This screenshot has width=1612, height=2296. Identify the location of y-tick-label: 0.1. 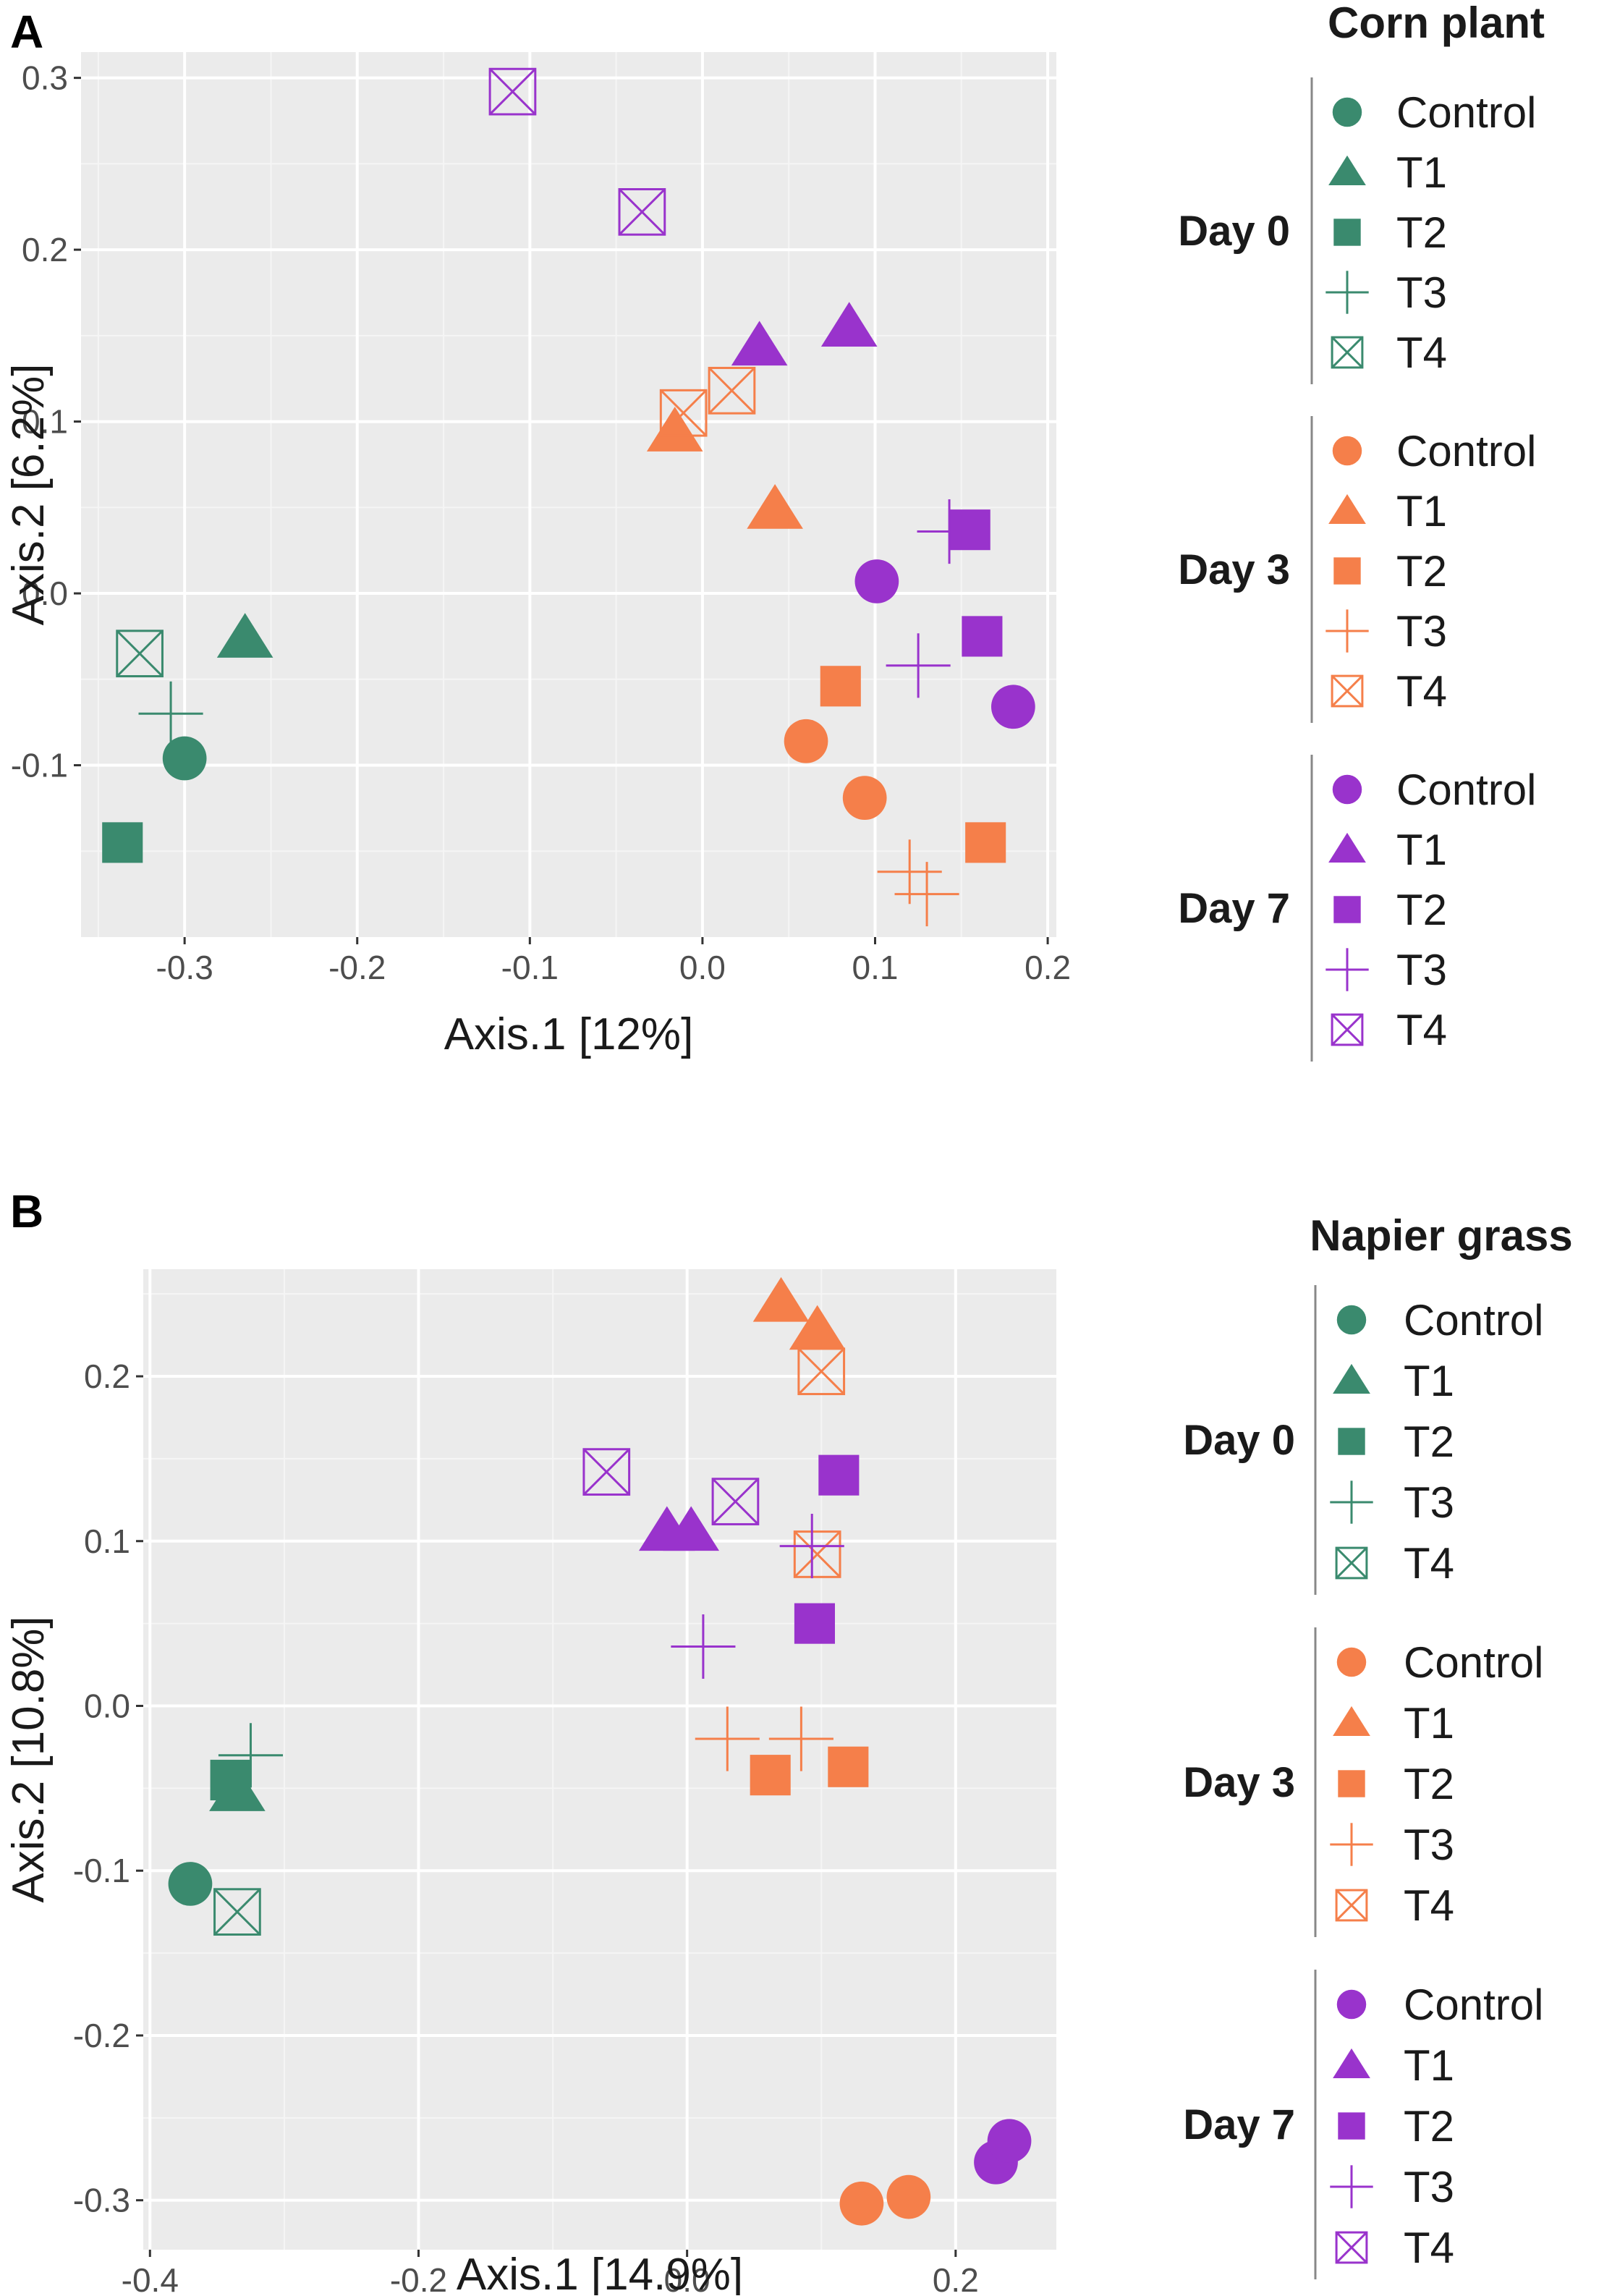
(107, 1541).